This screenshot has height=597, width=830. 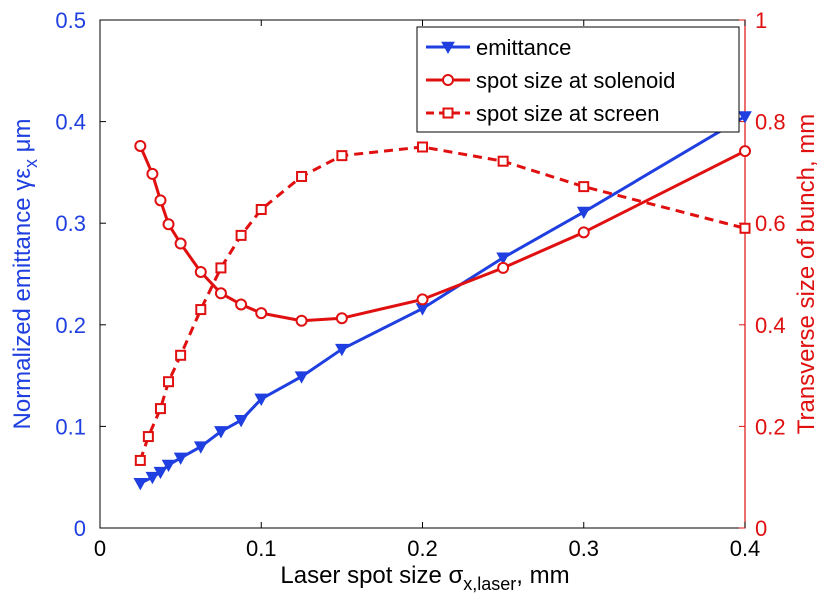 What do you see at coordinates (70, 122) in the screenshot?
I see `left-y-tick-label: 0.4` at bounding box center [70, 122].